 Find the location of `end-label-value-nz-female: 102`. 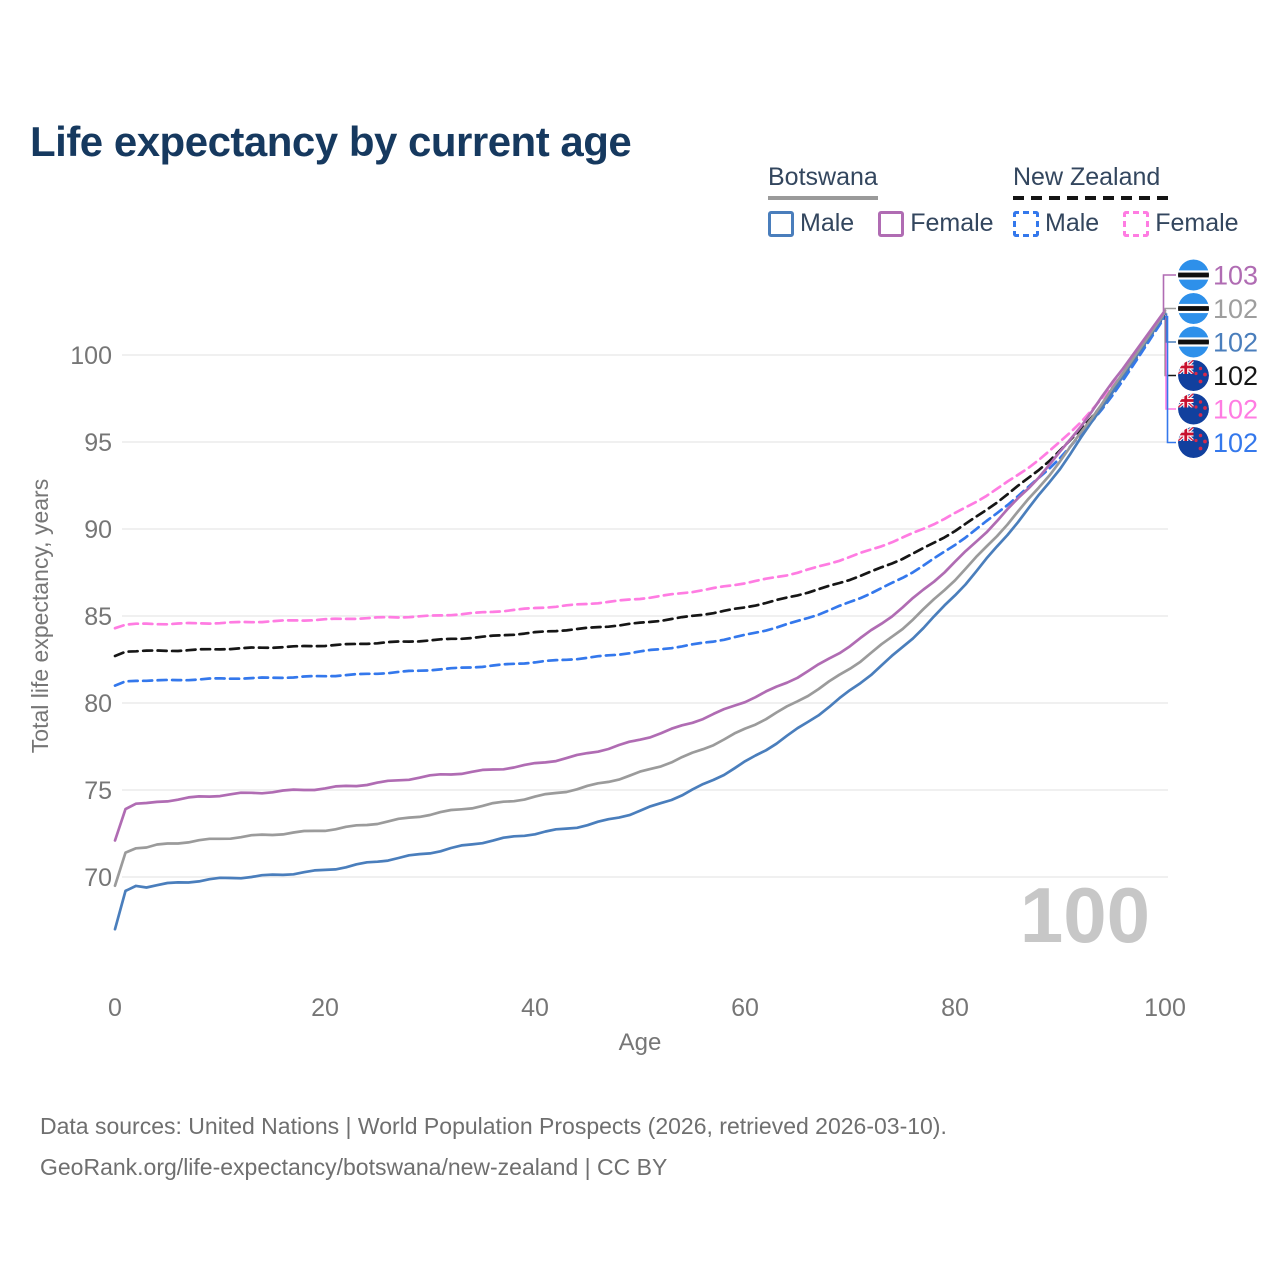

end-label-value-nz-female: 102 is located at coordinates (1235, 410).